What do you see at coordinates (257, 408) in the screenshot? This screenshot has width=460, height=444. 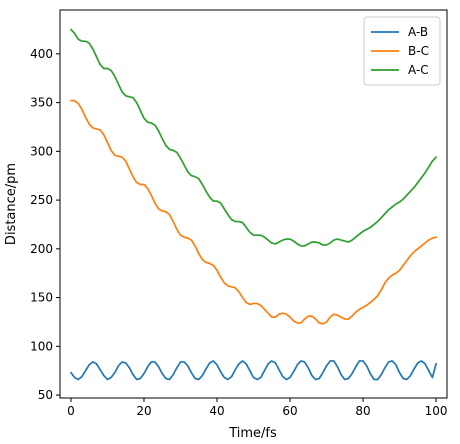 I see `x-axis-ticks: 0 20 40 60 80 100` at bounding box center [257, 408].